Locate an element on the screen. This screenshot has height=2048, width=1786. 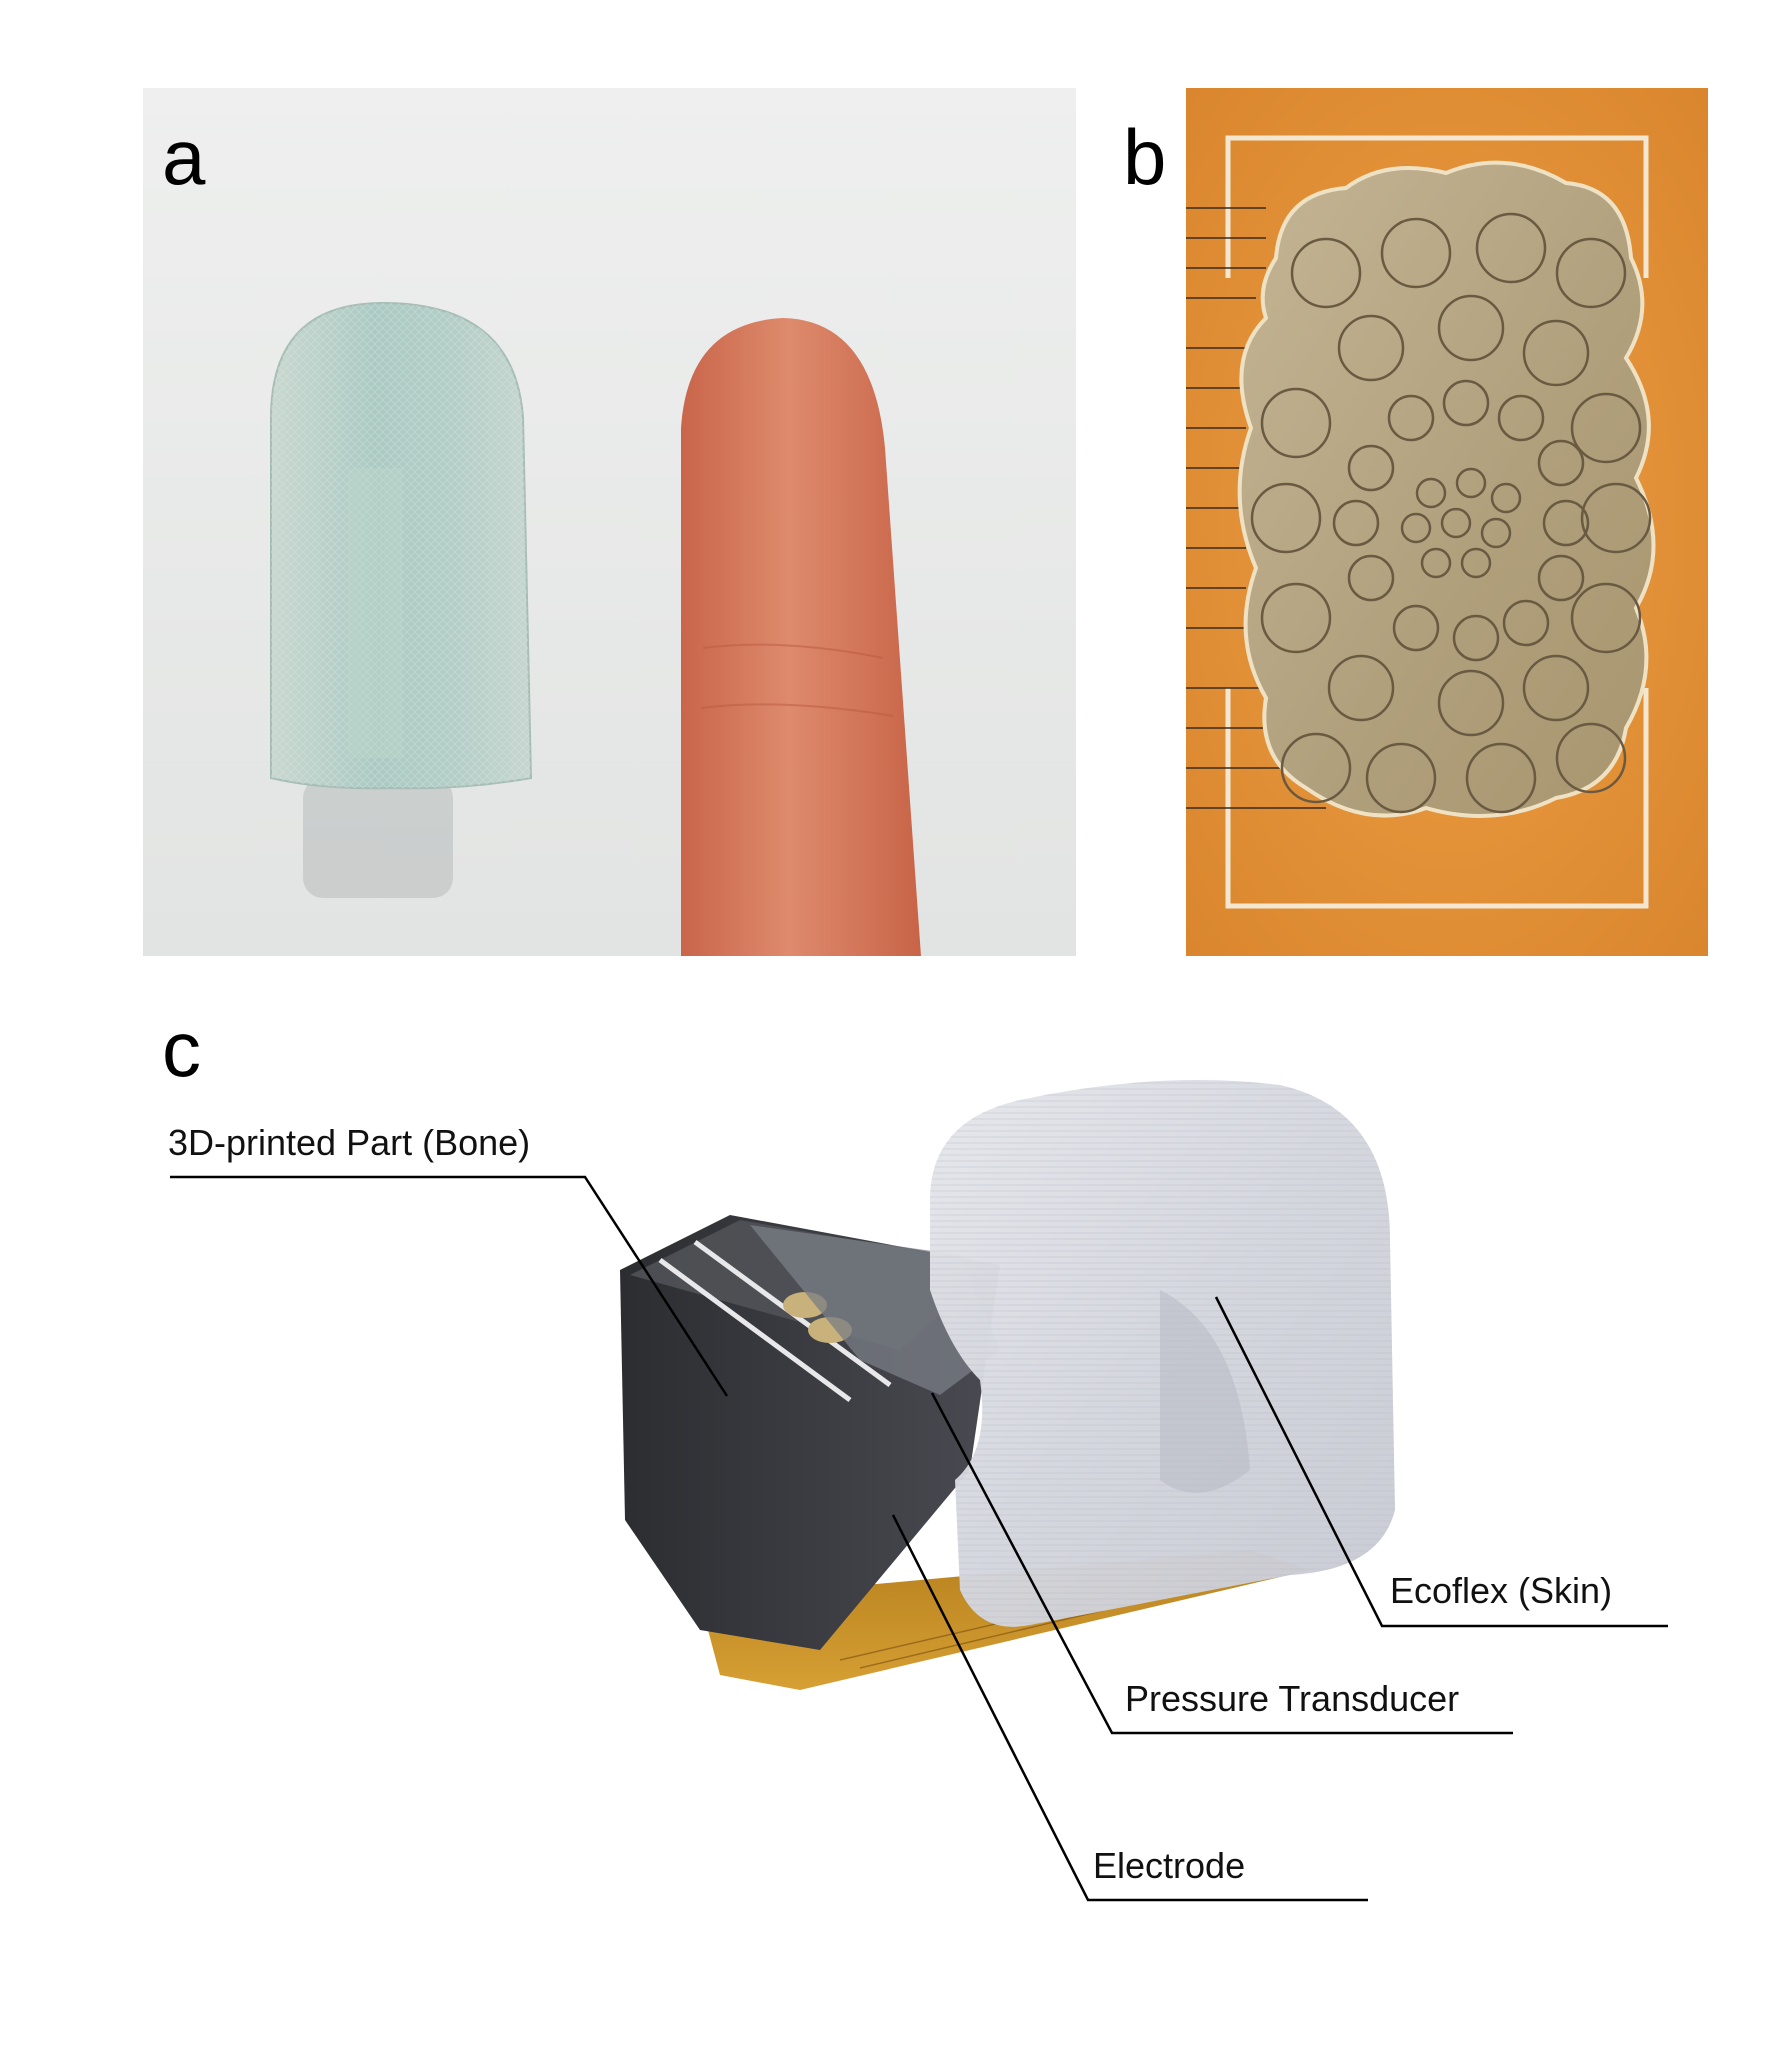
panel-b-image is located at coordinates (1447, 522).